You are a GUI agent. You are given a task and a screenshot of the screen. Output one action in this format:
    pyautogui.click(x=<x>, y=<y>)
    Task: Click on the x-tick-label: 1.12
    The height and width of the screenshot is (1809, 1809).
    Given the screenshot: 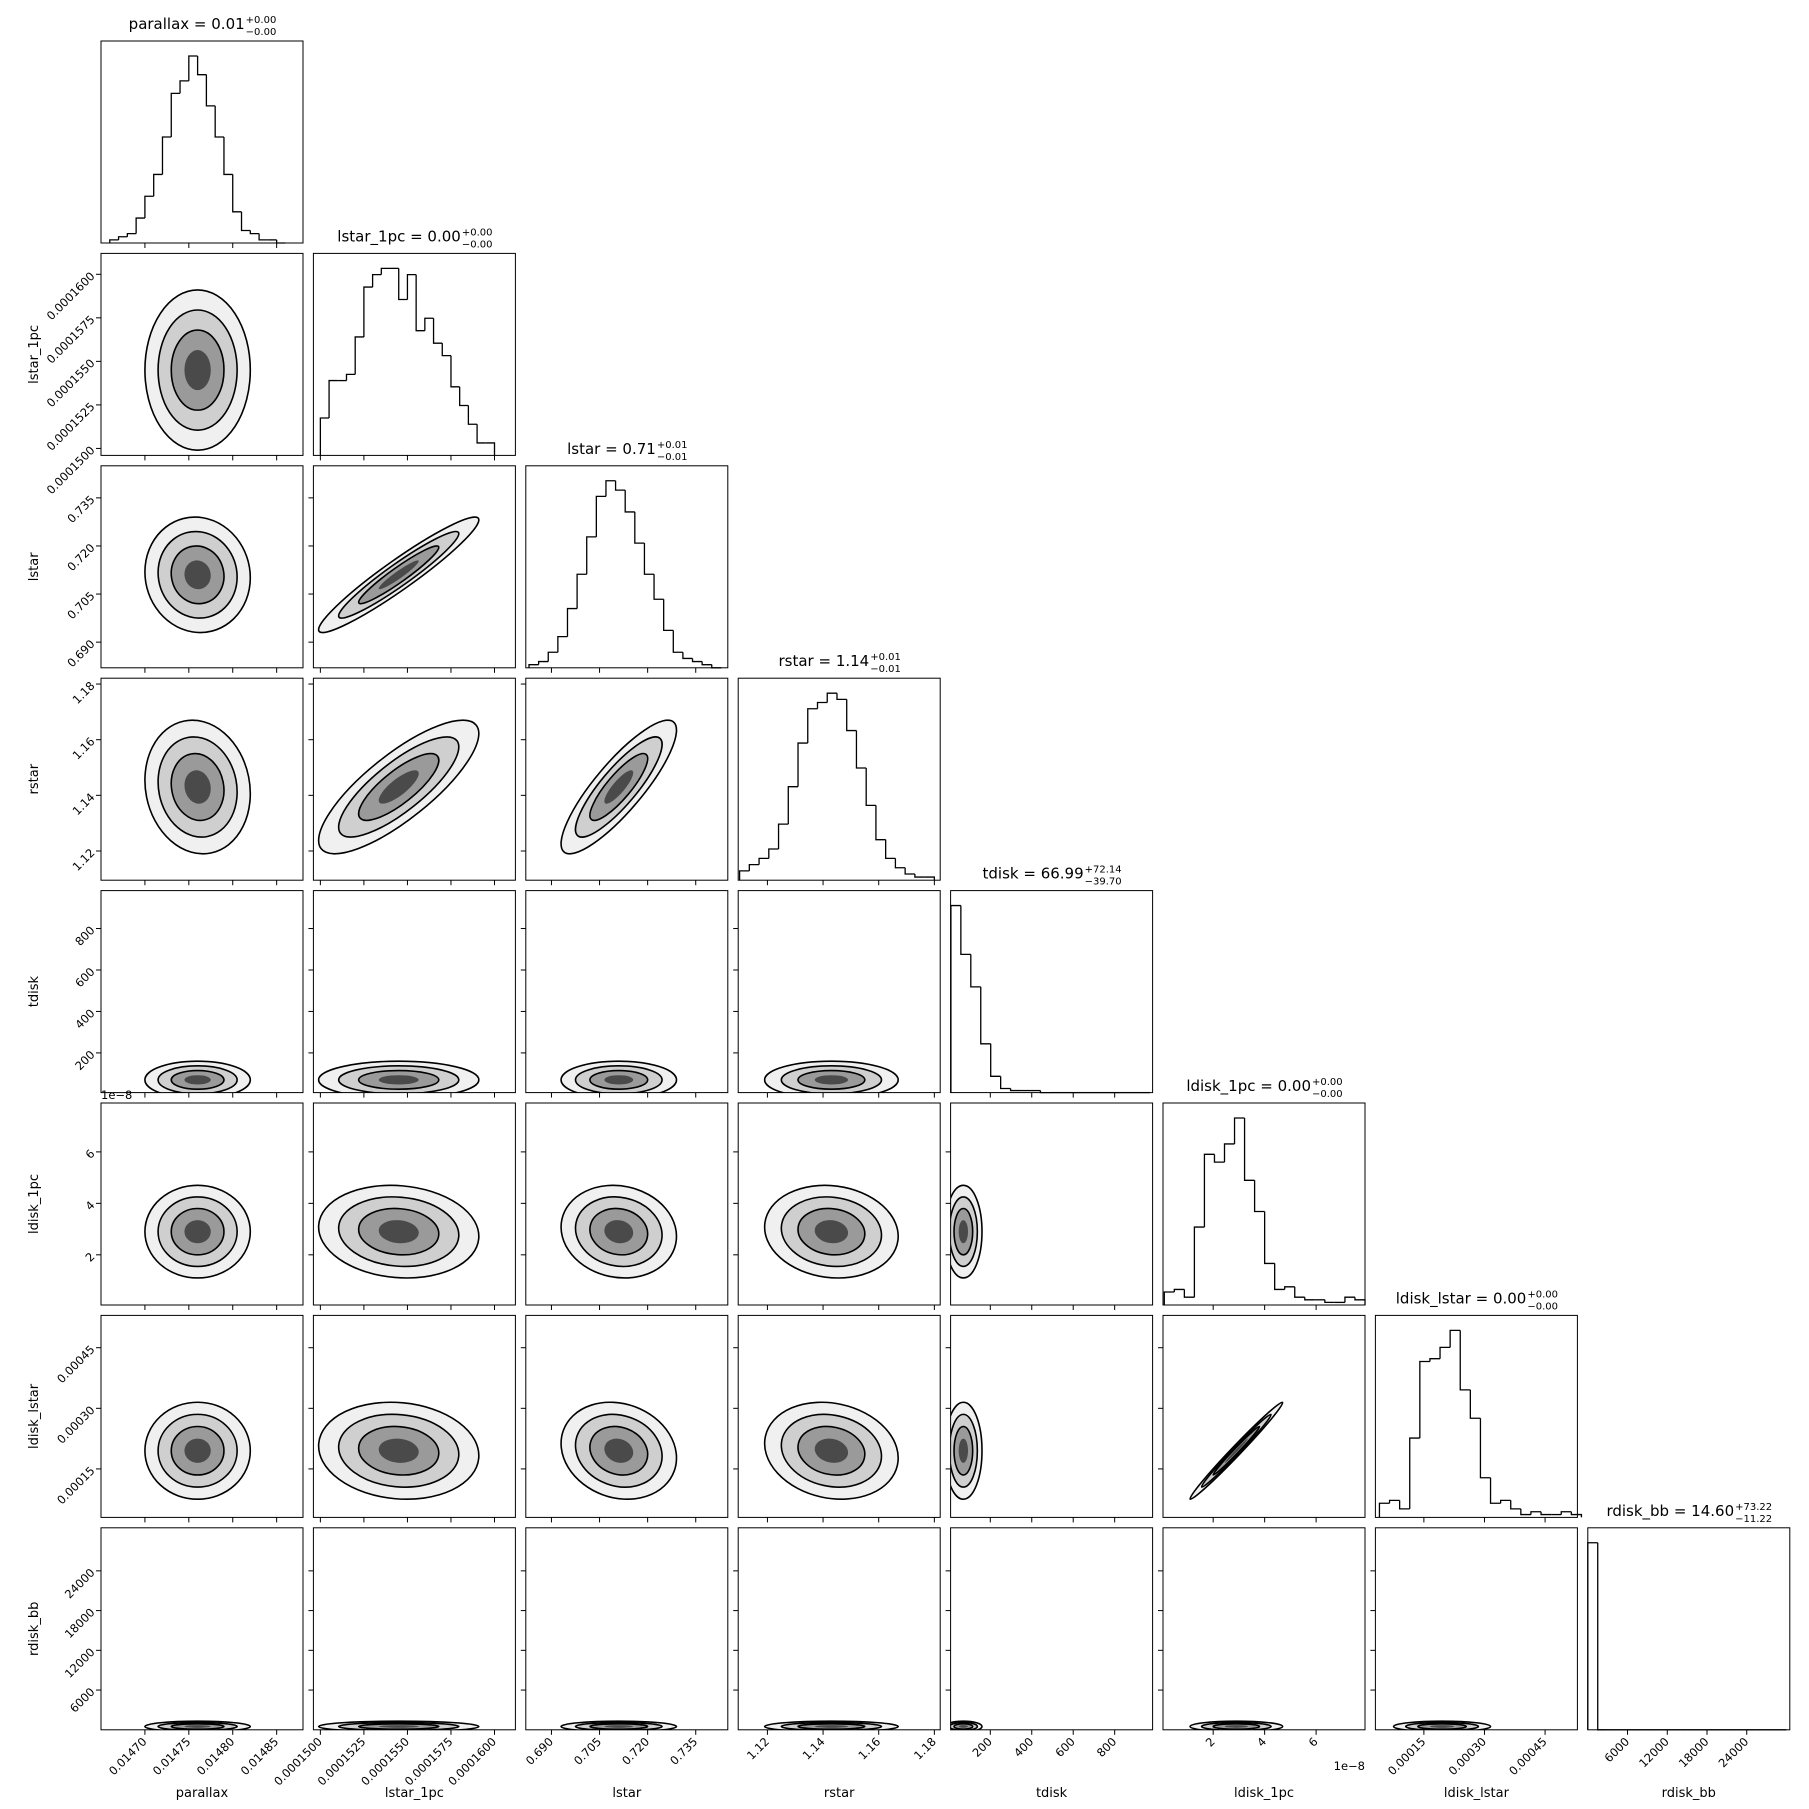 What is the action you would take?
    pyautogui.click(x=758, y=1748)
    